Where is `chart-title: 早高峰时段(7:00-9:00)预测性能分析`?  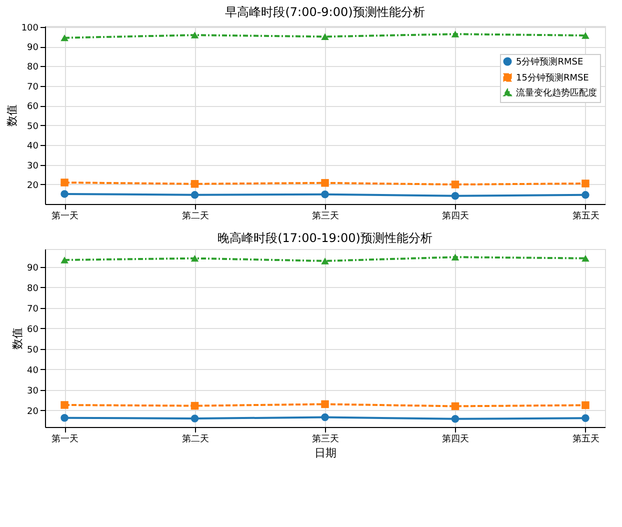 chart-title: 早高峰时段(7:00-9:00)预测性能分析 is located at coordinates (325, 11).